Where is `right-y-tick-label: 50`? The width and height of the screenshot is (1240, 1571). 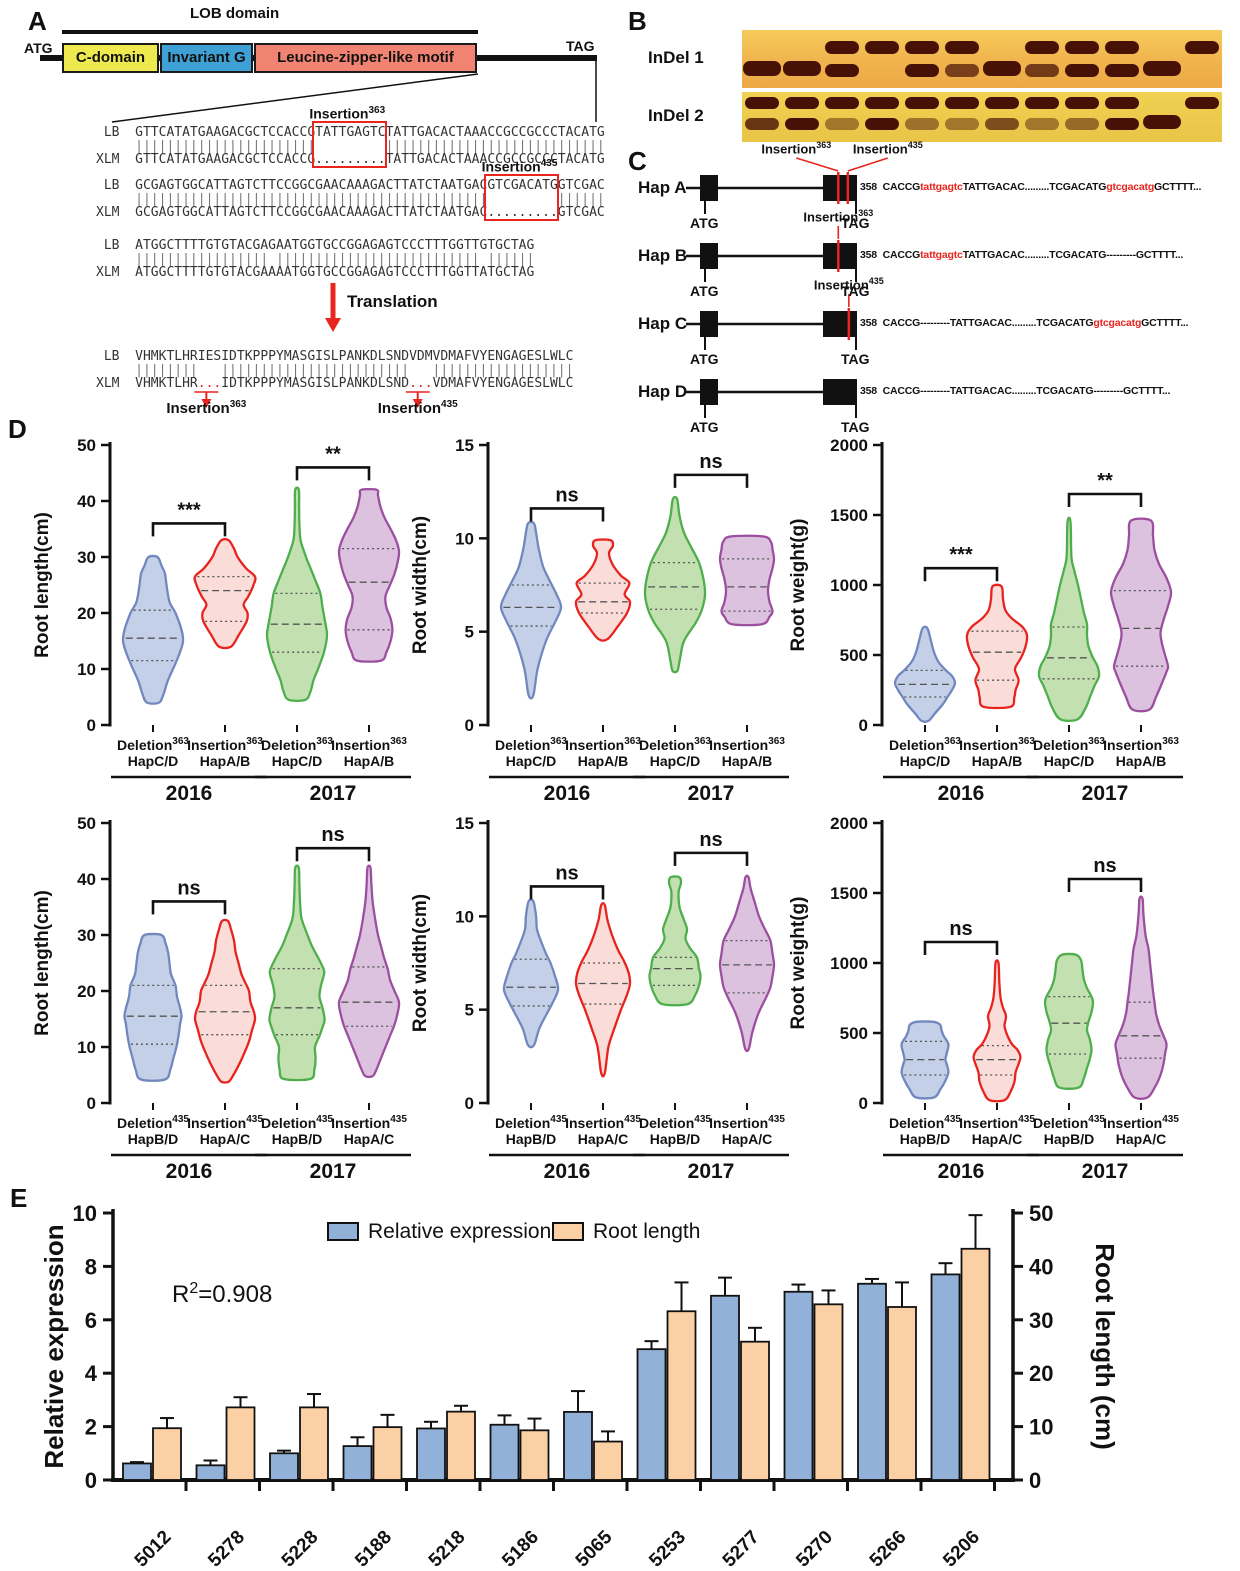
right-y-tick-label: 50 is located at coordinates (1041, 1213).